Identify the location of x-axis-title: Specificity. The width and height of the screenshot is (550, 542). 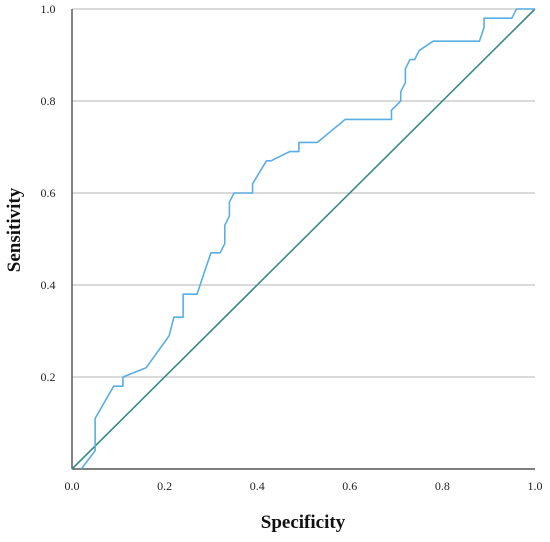
(303, 522).